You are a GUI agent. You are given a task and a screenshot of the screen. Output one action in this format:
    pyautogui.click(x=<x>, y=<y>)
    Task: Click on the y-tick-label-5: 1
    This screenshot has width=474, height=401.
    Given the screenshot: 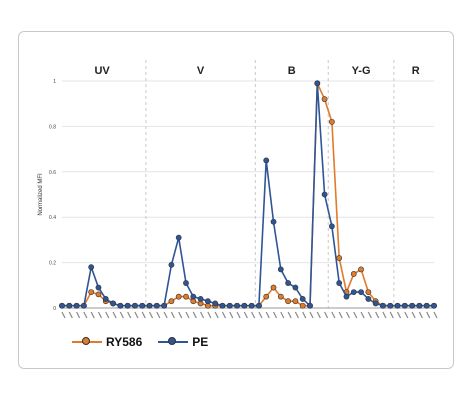 What is the action you would take?
    pyautogui.click(x=54, y=82)
    